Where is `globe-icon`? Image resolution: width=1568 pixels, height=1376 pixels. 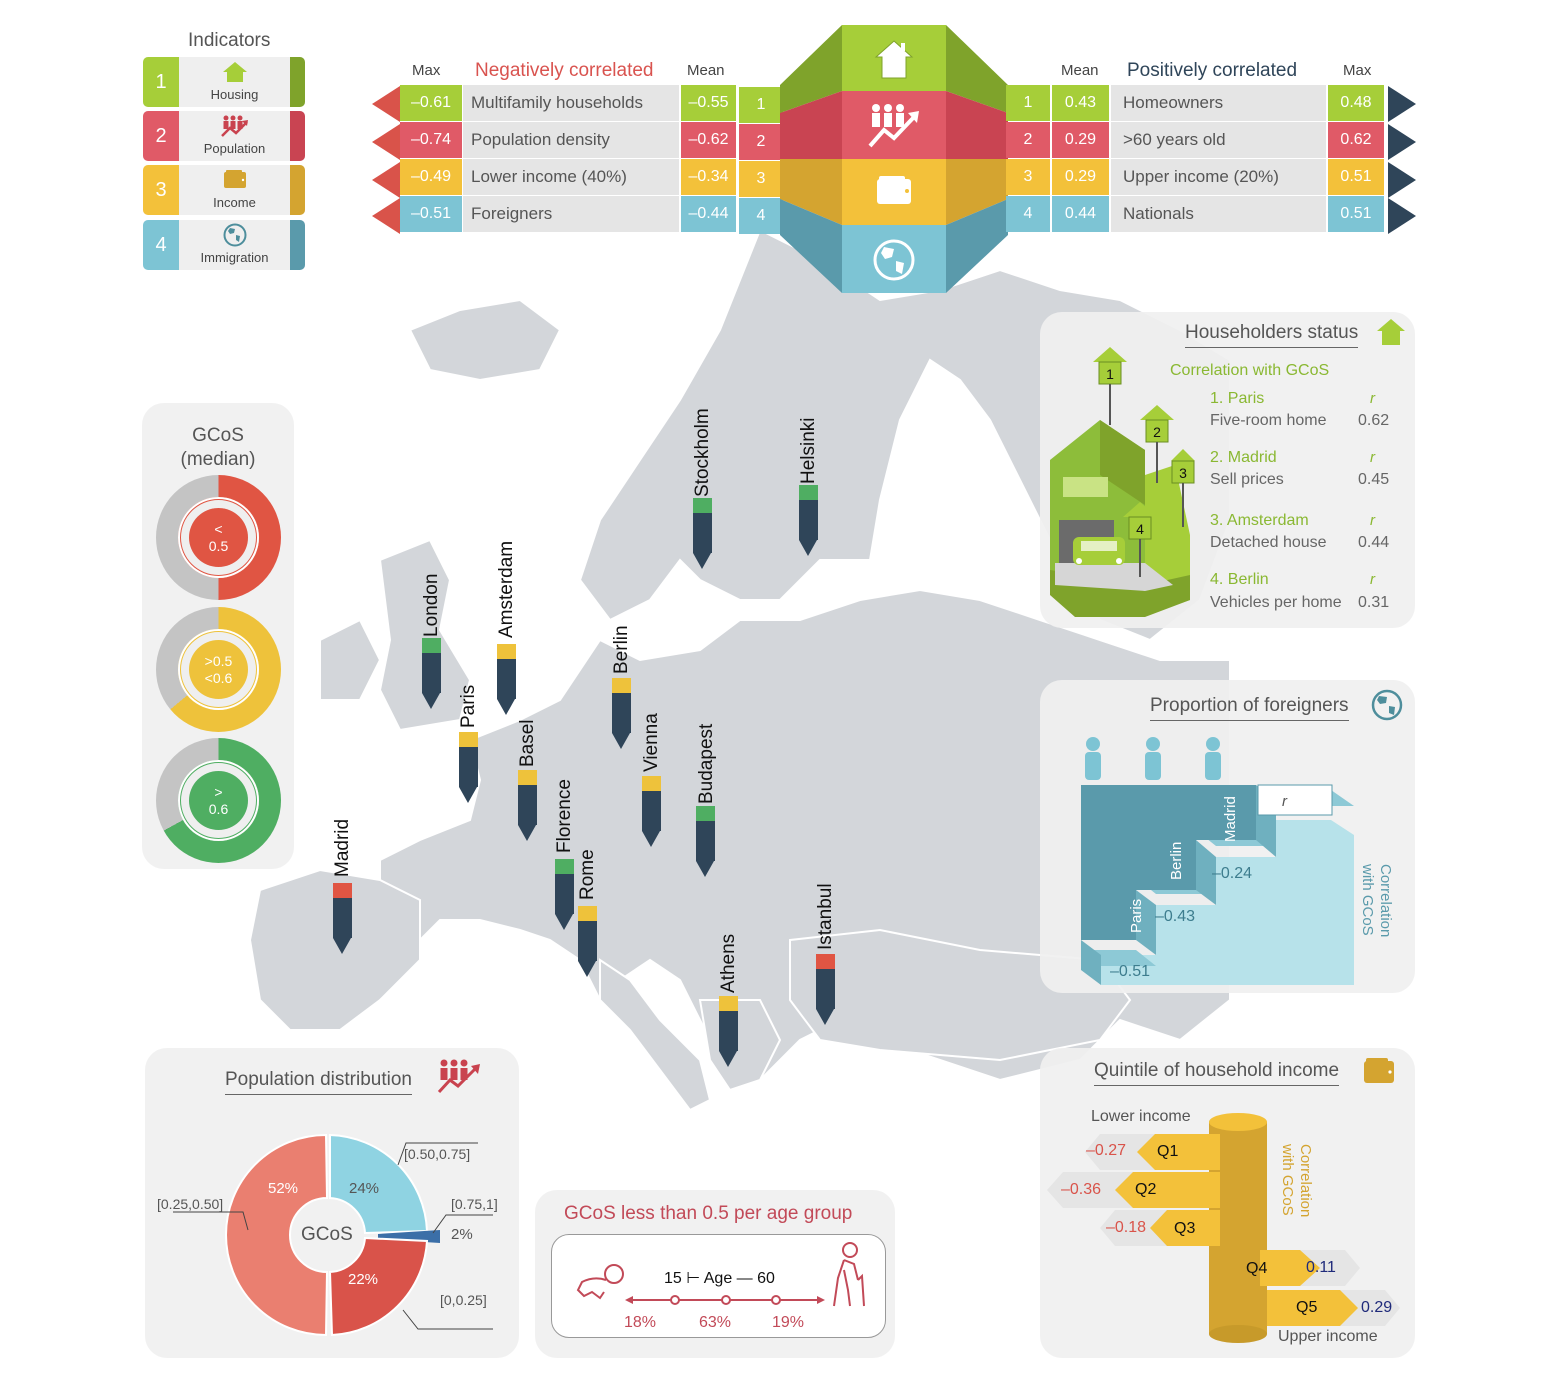
globe-icon is located at coordinates (234, 235).